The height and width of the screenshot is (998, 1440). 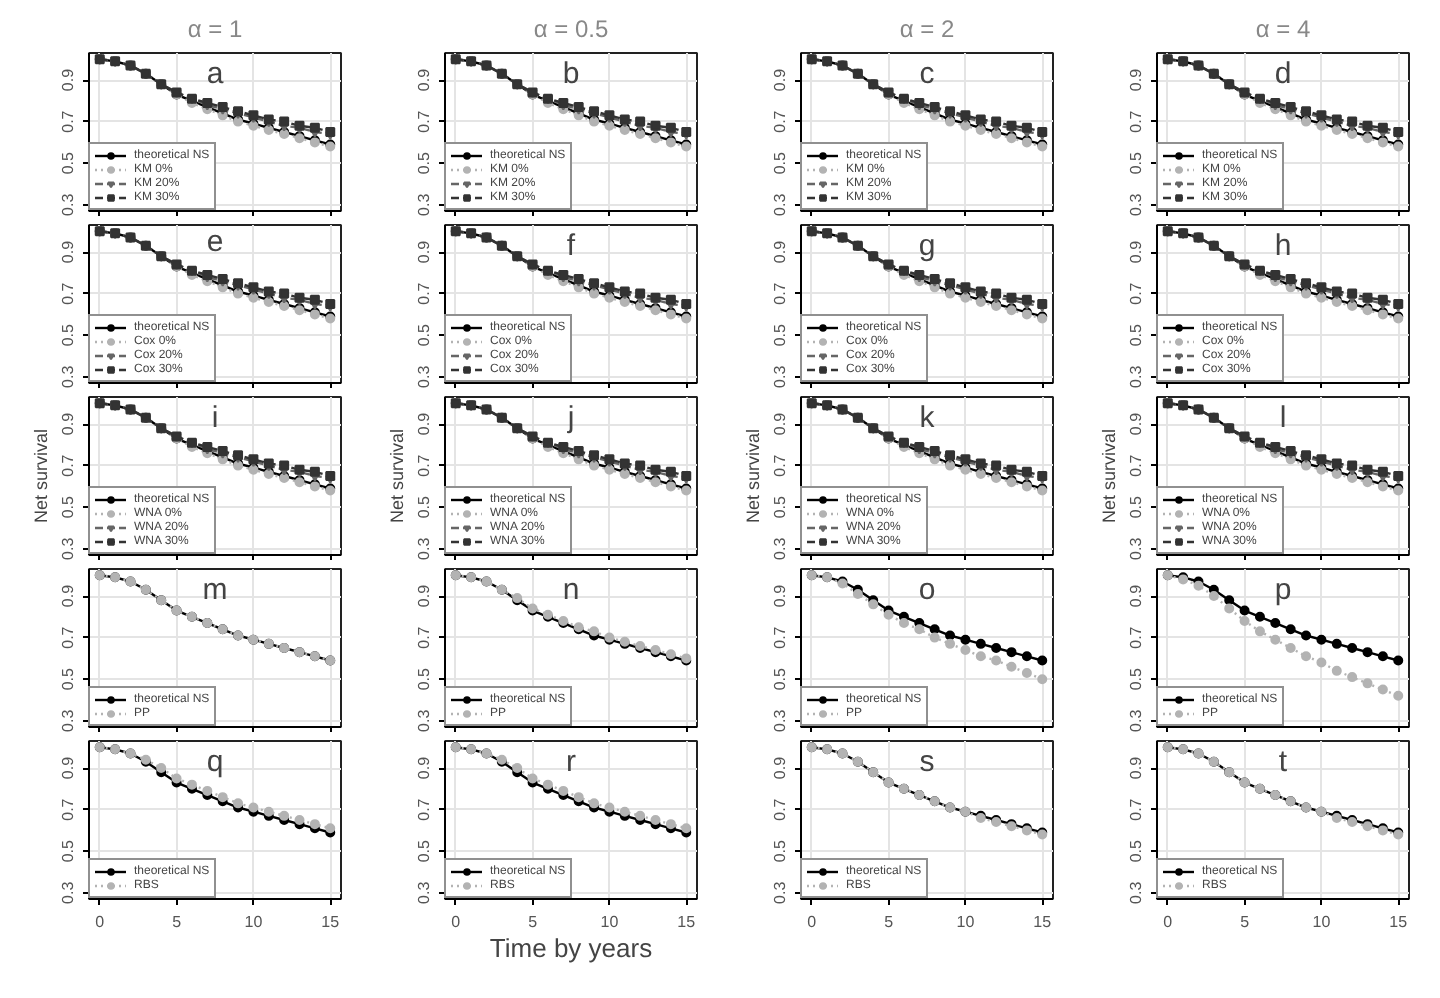 What do you see at coordinates (927, 246) in the screenshot?
I see `annotation: g` at bounding box center [927, 246].